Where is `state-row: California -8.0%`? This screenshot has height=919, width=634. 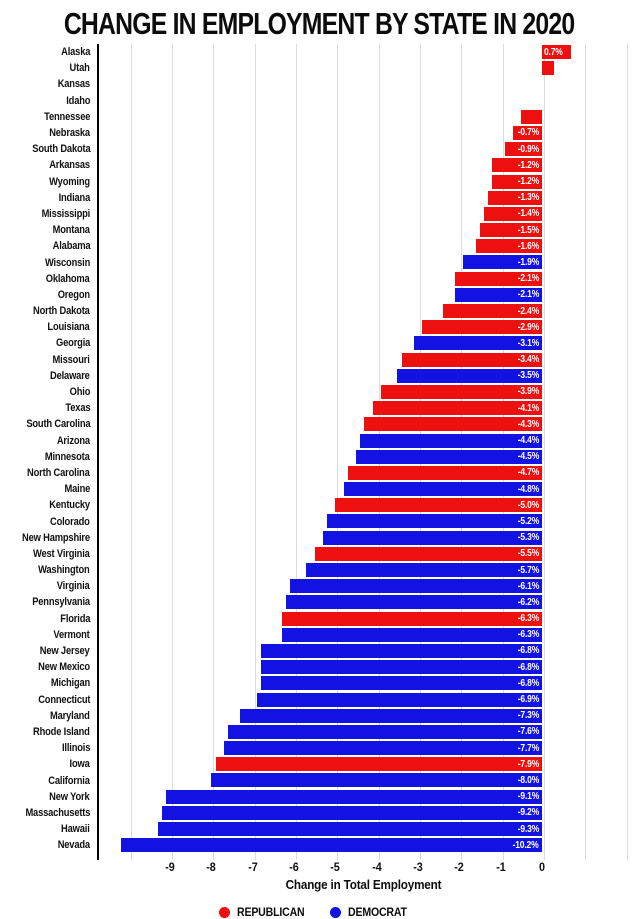 state-row: California -8.0% is located at coordinates (317, 780).